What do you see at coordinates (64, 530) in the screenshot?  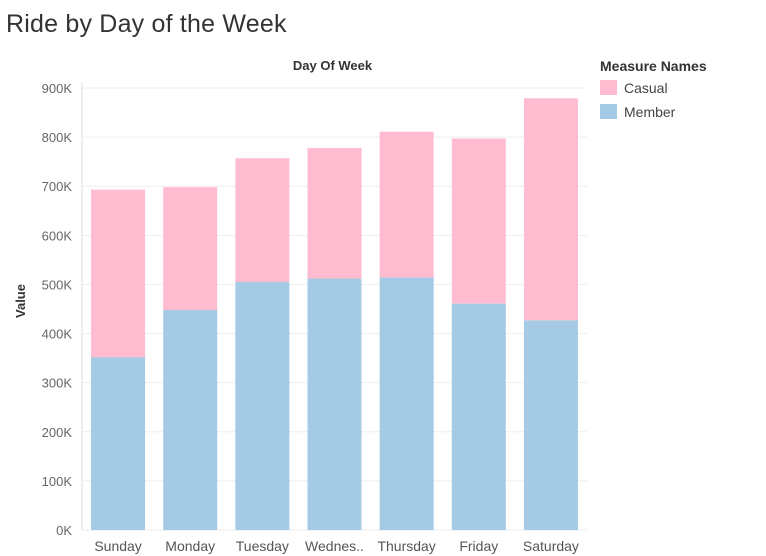 I see `y-tick-label: 0K` at bounding box center [64, 530].